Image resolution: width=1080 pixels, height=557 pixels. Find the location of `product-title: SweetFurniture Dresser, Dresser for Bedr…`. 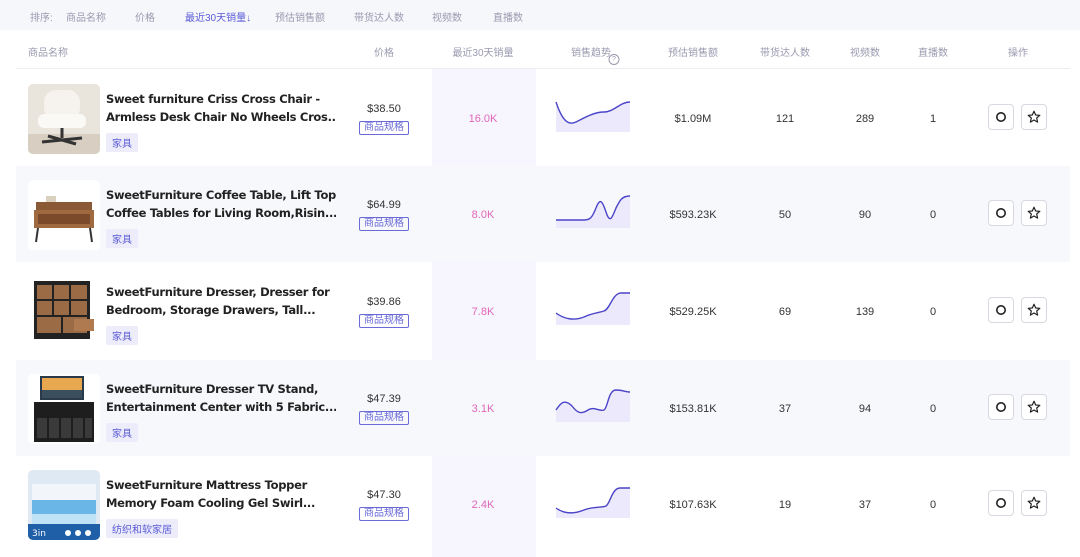

product-title: SweetFurniture Dresser, Dresser for Bedr… is located at coordinates (221, 301).